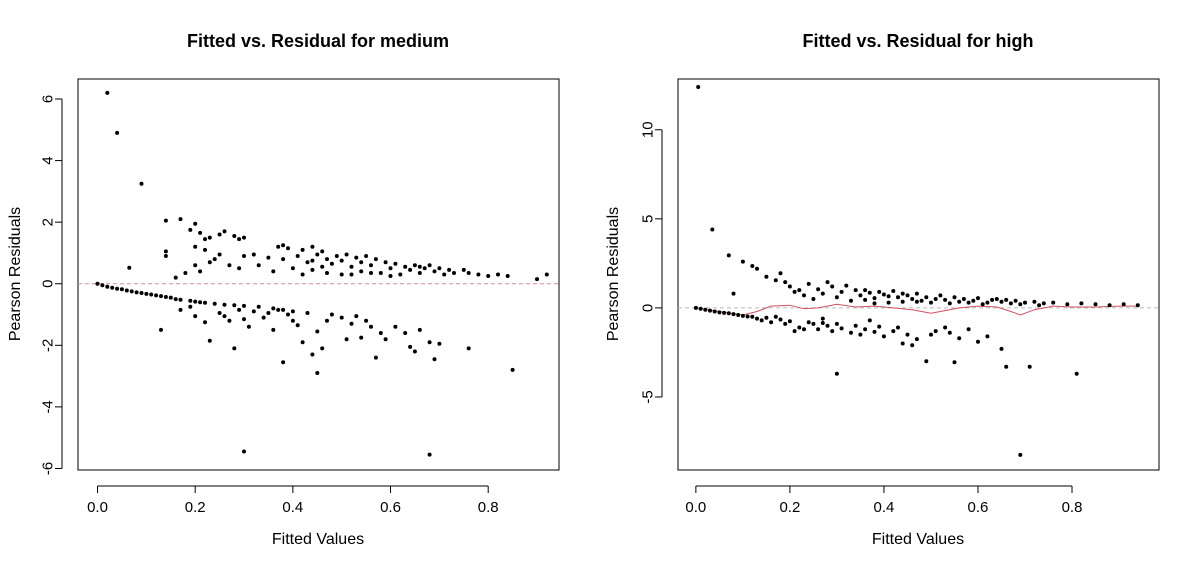 The height and width of the screenshot is (568, 1200). I want to click on y-tick-label: 4, so click(48, 160).